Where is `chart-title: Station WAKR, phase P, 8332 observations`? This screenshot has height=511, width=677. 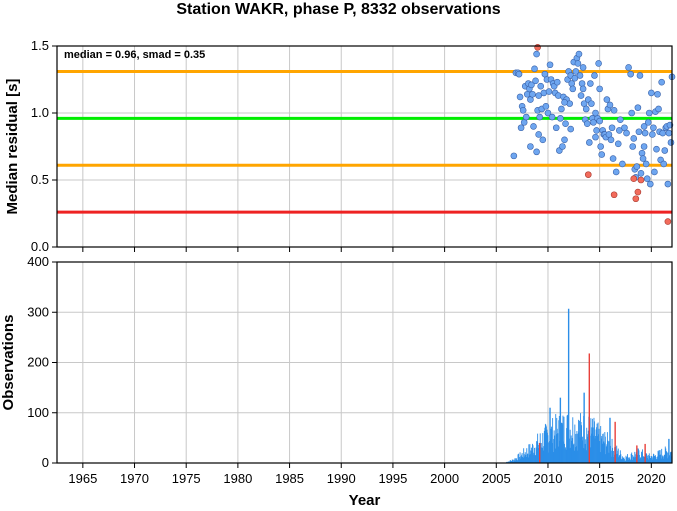
chart-title: Station WAKR, phase P, 8332 observations is located at coordinates (338, 9).